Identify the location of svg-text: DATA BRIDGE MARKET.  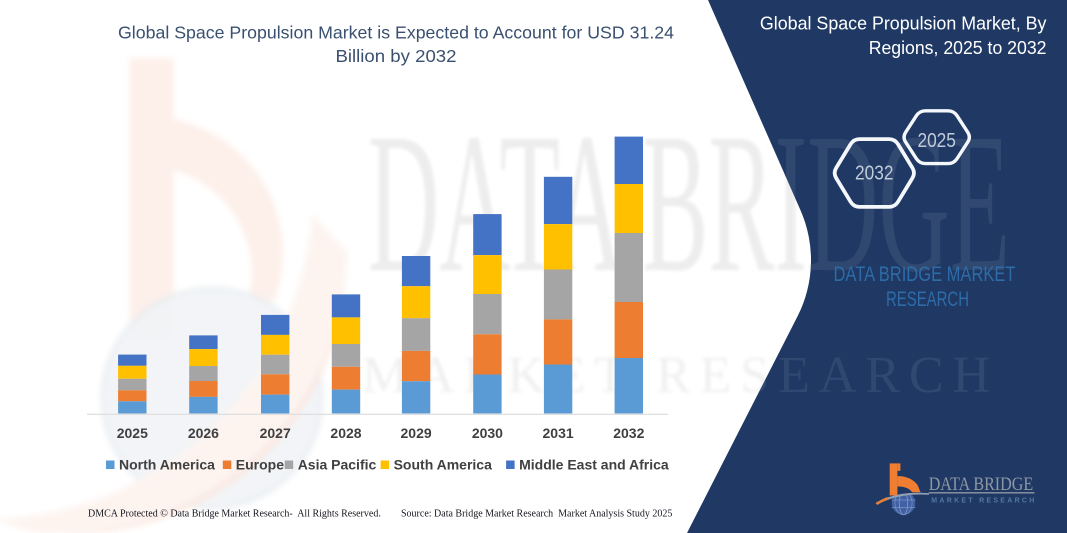
(925, 274).